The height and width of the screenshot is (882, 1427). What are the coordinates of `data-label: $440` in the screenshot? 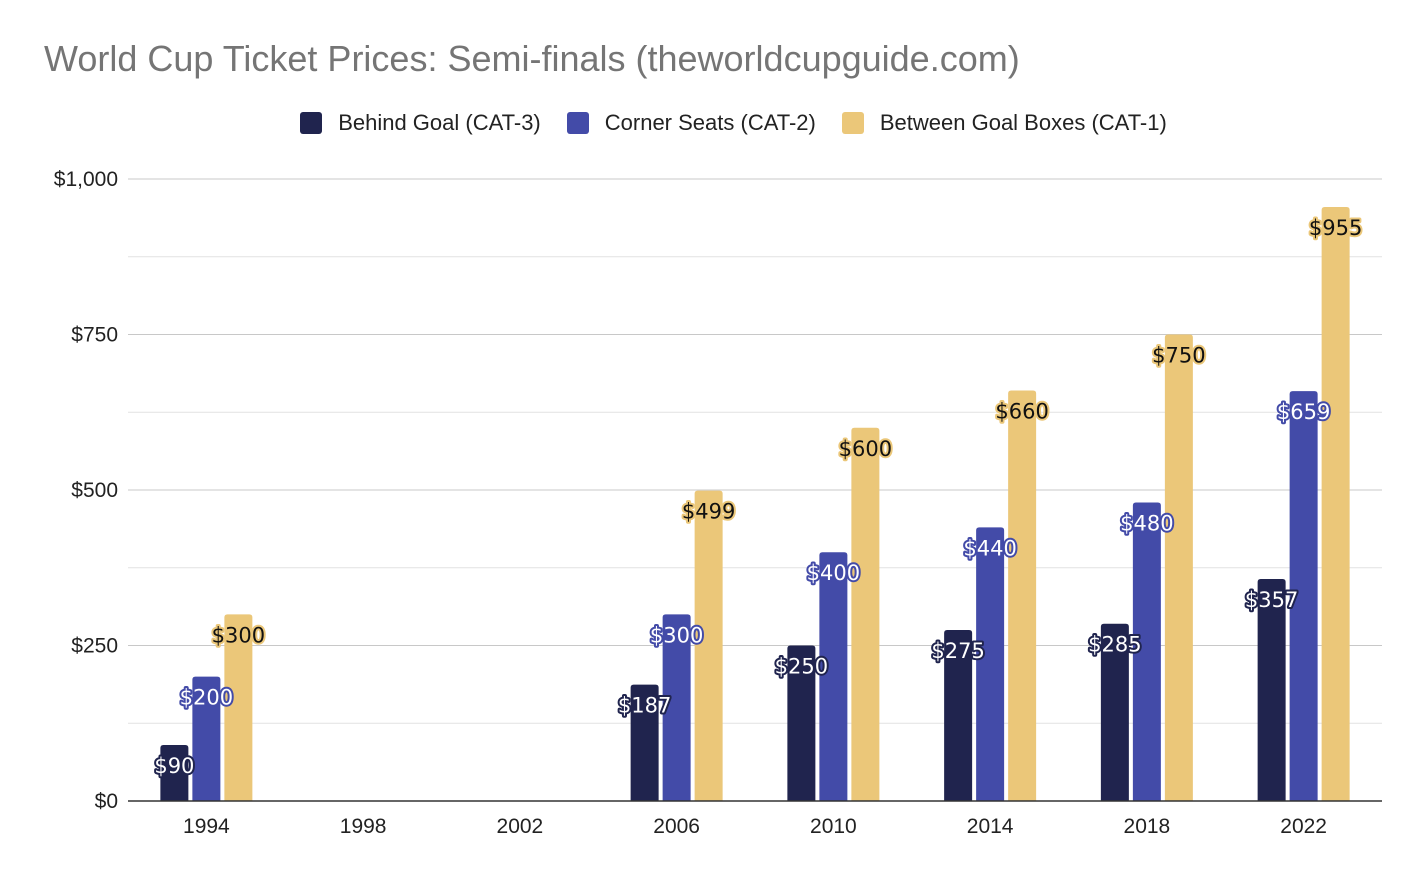 It's located at (989, 548).